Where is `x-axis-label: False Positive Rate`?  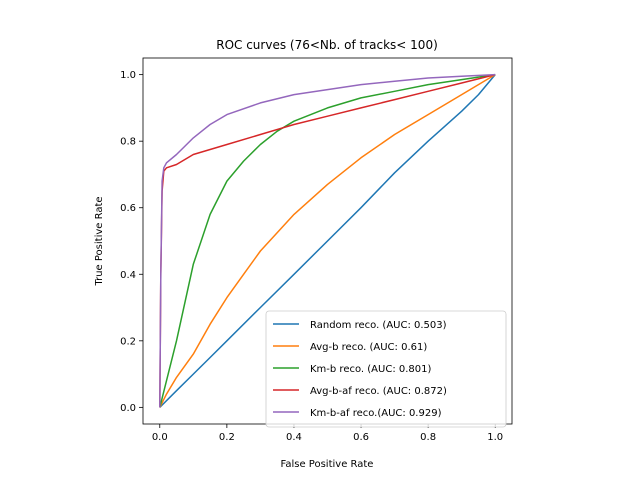
x-axis-label: False Positive Rate is located at coordinates (327, 464).